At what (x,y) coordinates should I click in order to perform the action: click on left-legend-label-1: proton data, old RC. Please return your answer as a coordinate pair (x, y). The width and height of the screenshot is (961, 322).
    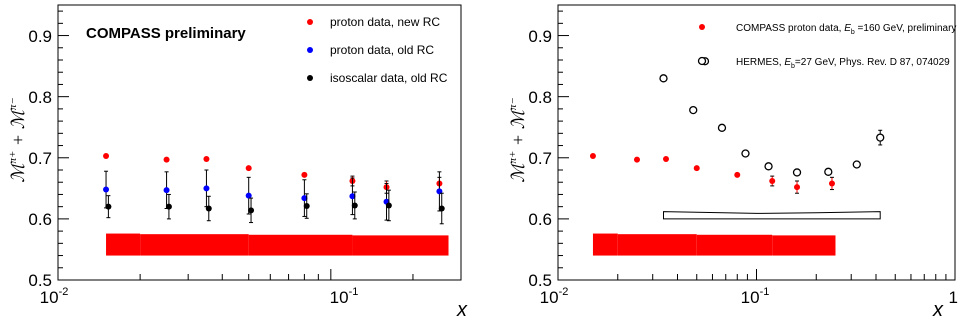
    Looking at the image, I should click on (382, 50).